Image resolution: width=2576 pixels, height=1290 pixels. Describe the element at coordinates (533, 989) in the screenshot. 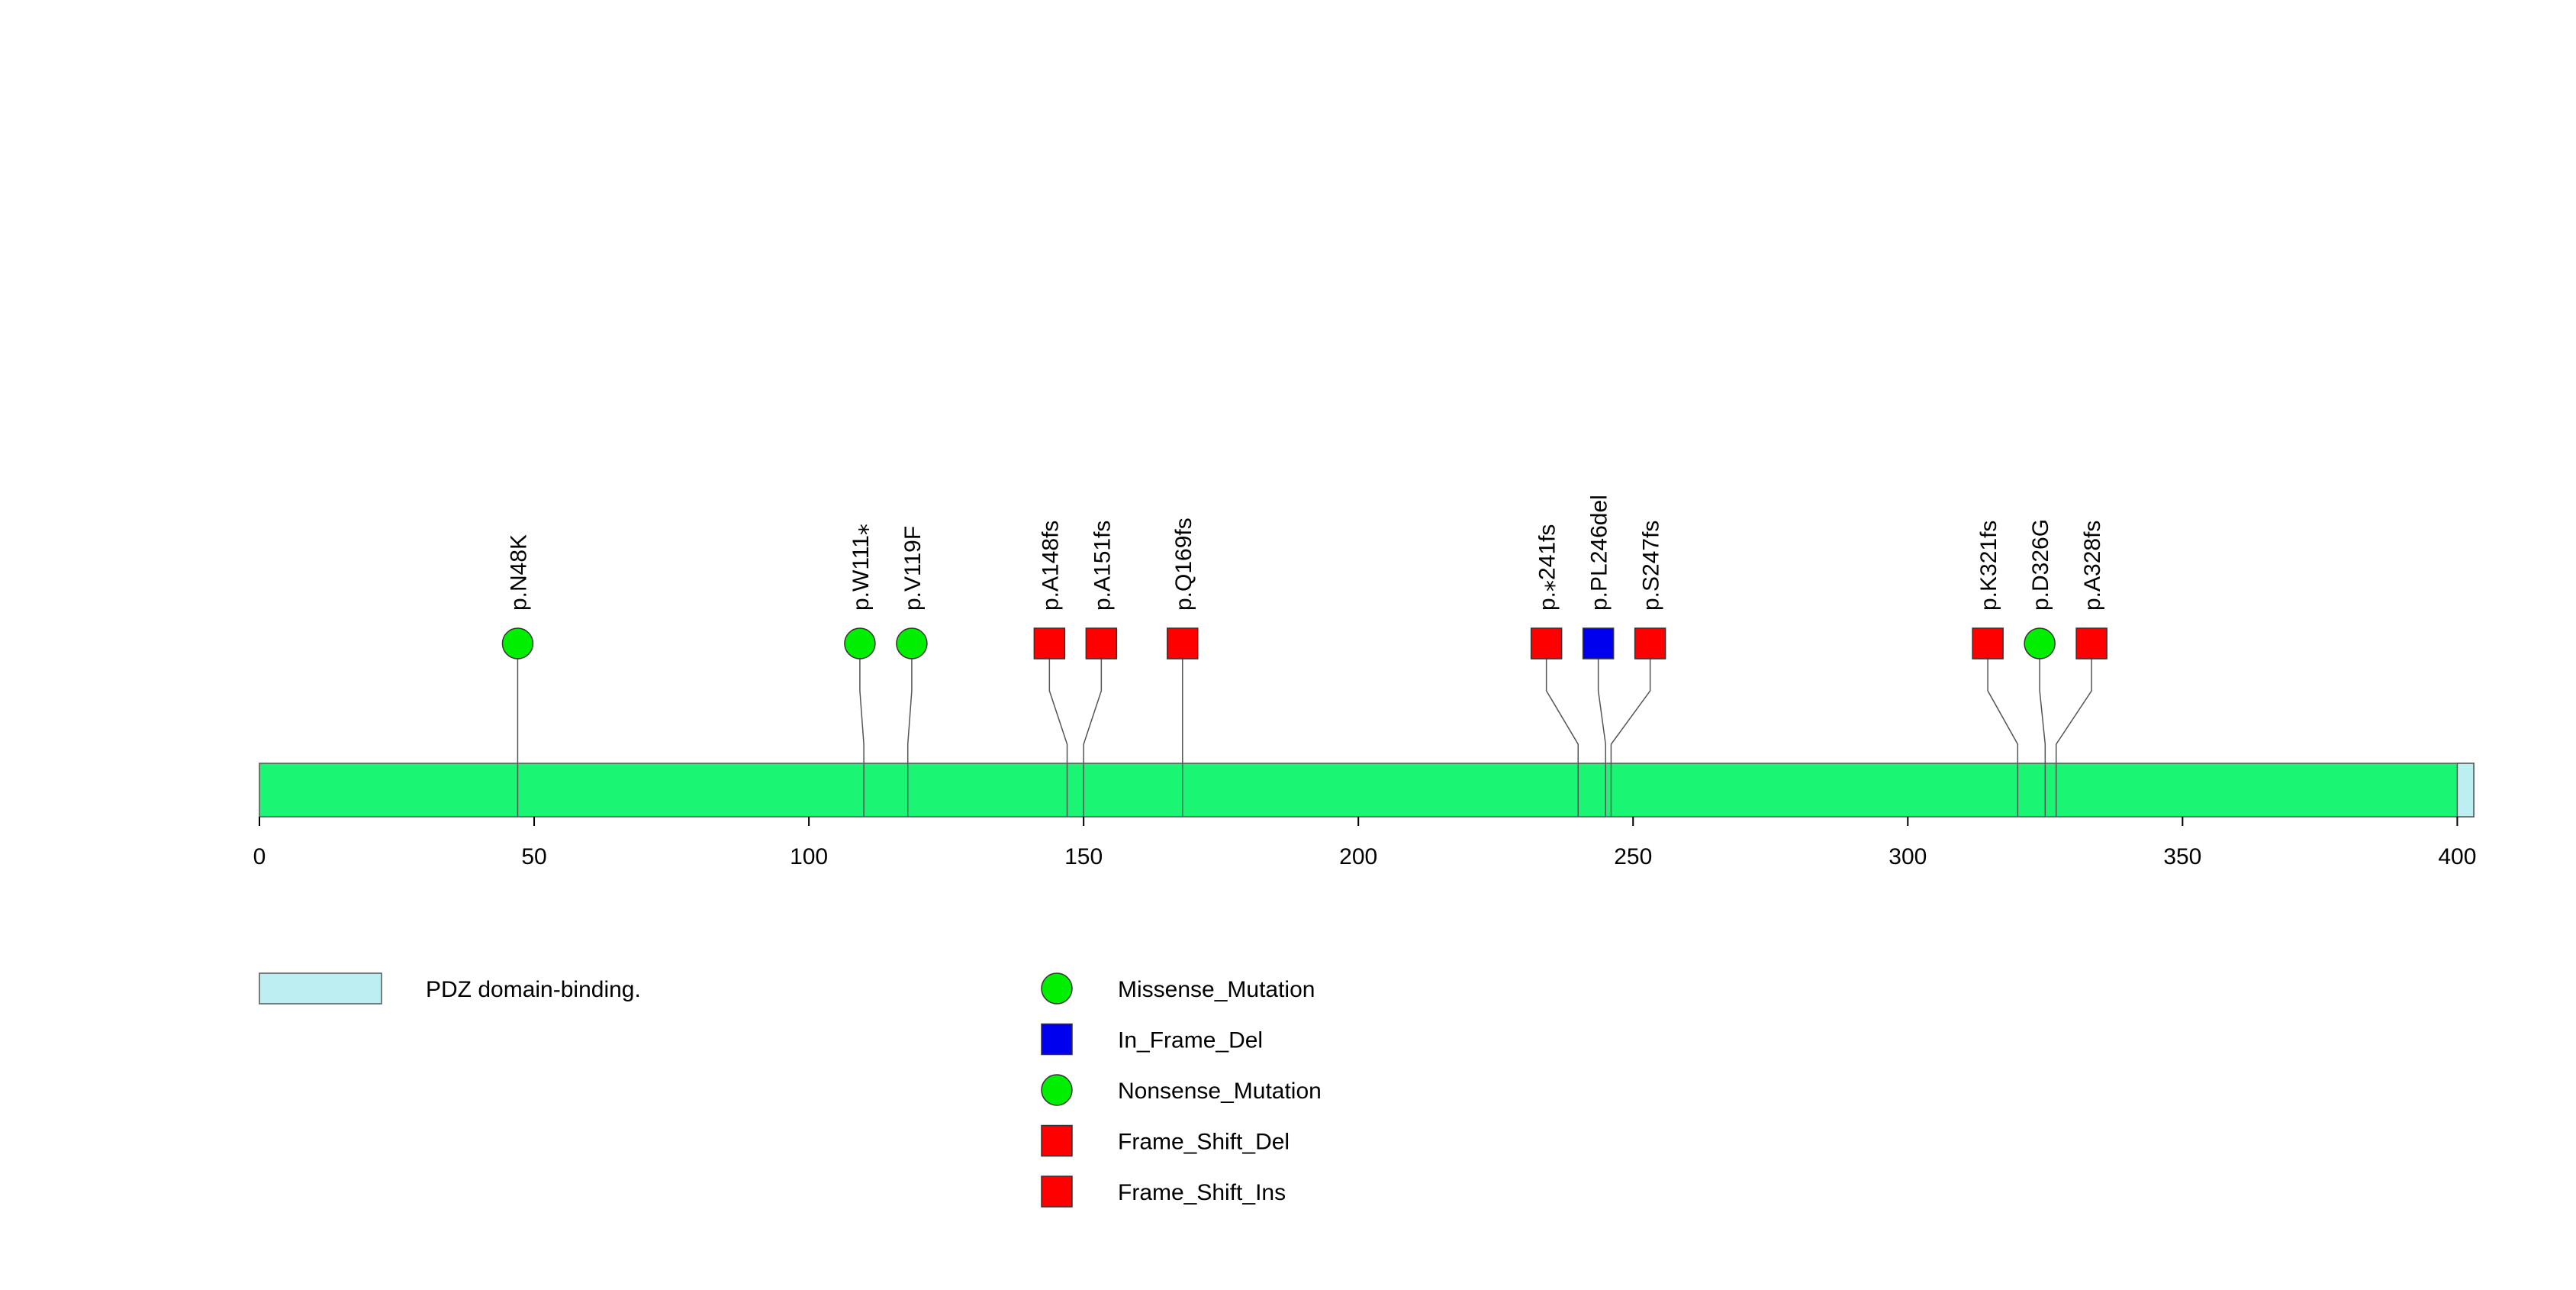

I see `legend-domain-label-0: PDZ domain-binding.` at that location.